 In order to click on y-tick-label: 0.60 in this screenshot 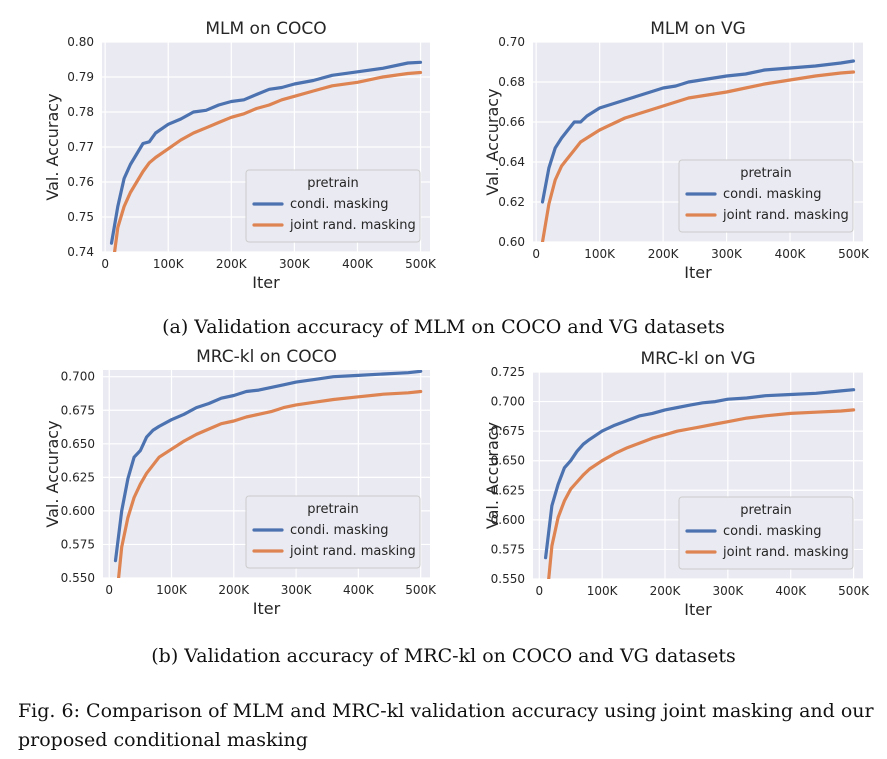, I will do `click(511, 242)`.